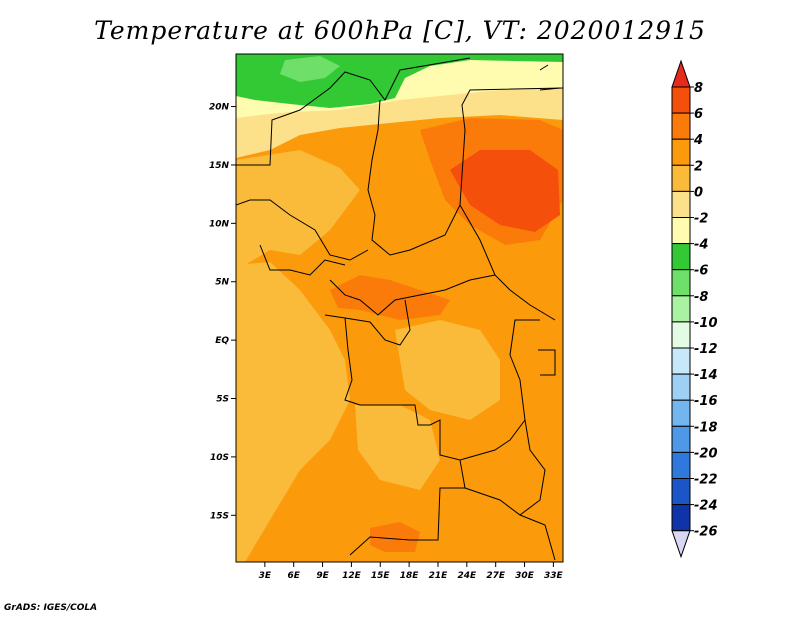 This screenshot has height=618, width=800. What do you see at coordinates (381, 576) in the screenshot?
I see `lon-tick-label: 15E` at bounding box center [381, 576].